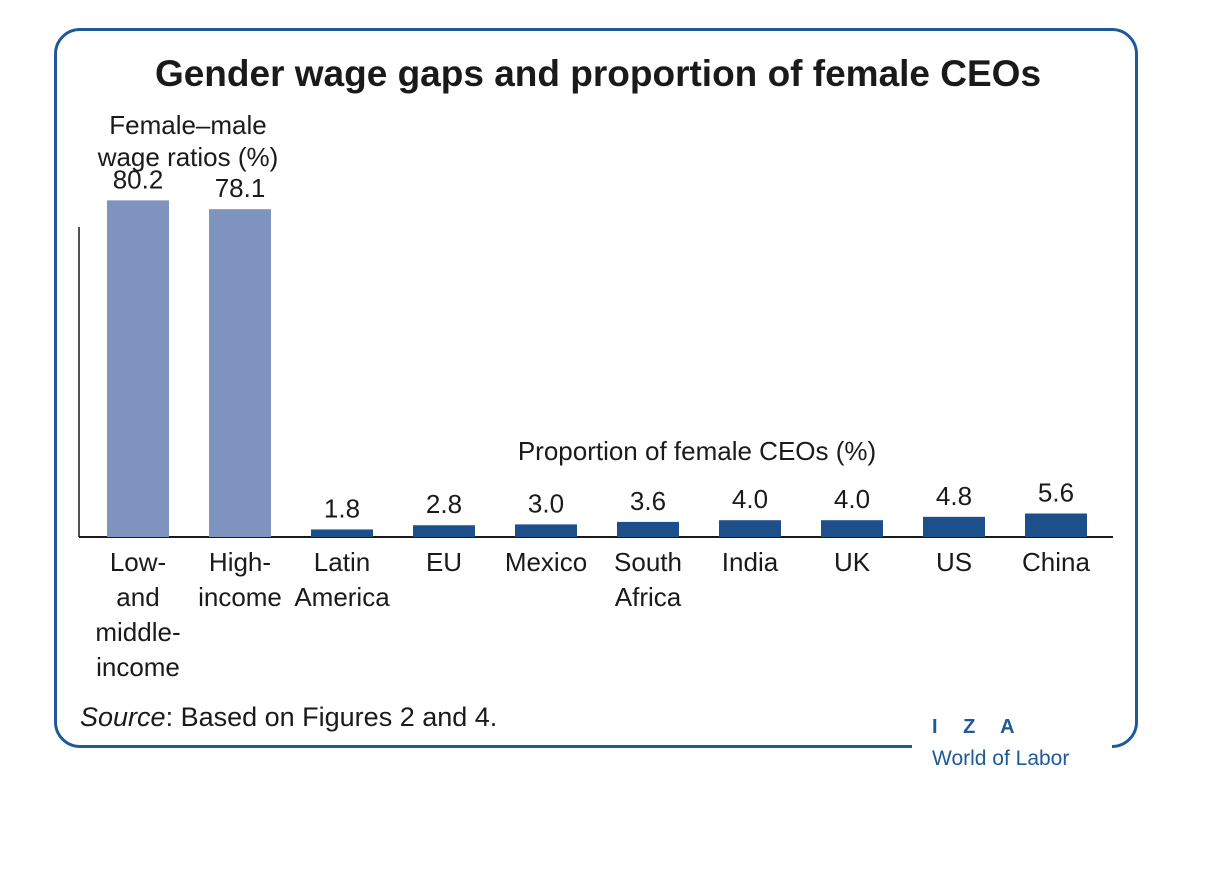  What do you see at coordinates (444, 562) in the screenshot?
I see `category-label-3: EU` at bounding box center [444, 562].